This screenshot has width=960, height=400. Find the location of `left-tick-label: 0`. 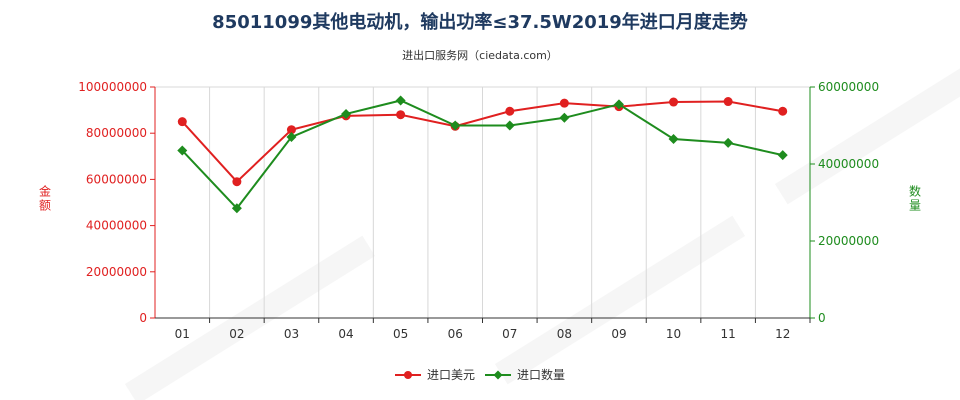

left-tick-label: 0 is located at coordinates (143, 318).